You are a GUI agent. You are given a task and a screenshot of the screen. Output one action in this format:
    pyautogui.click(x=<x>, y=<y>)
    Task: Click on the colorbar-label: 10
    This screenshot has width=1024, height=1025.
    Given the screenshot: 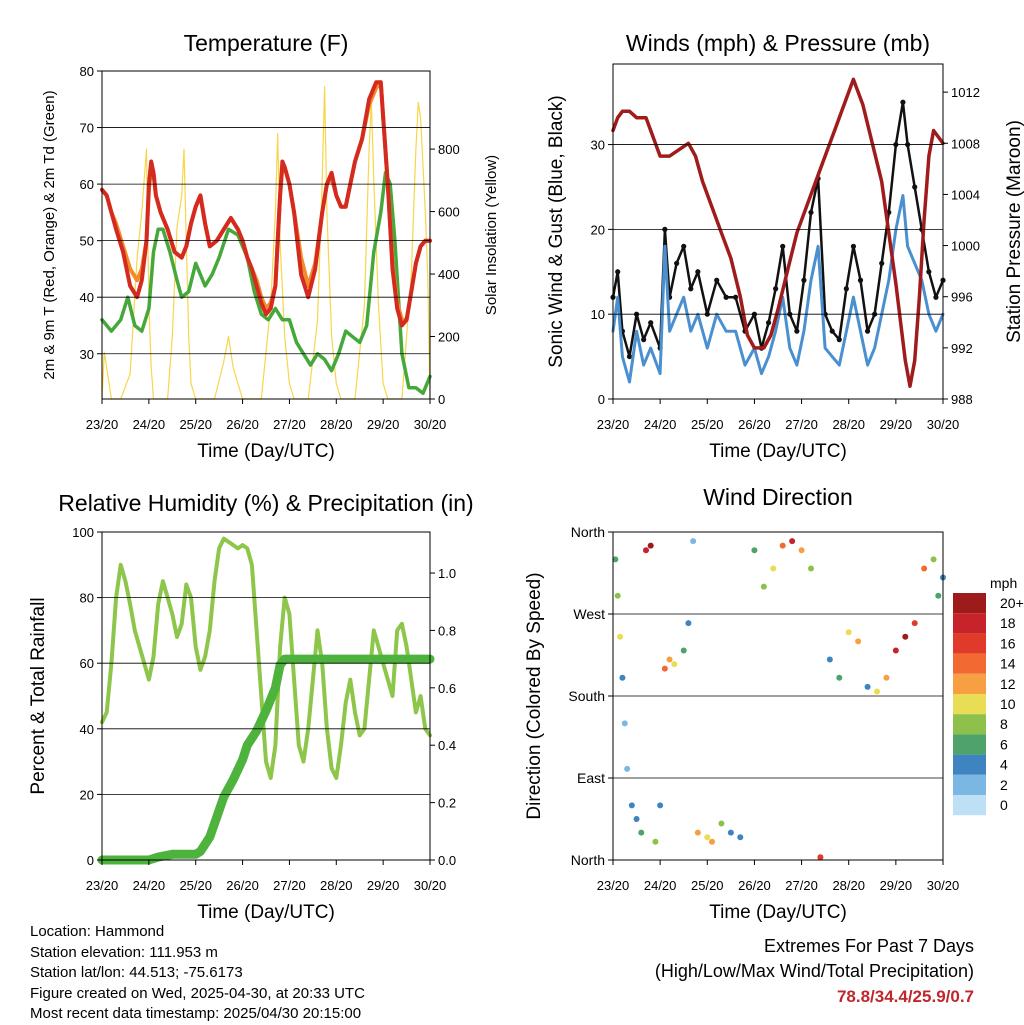 What is the action you would take?
    pyautogui.click(x=1008, y=704)
    